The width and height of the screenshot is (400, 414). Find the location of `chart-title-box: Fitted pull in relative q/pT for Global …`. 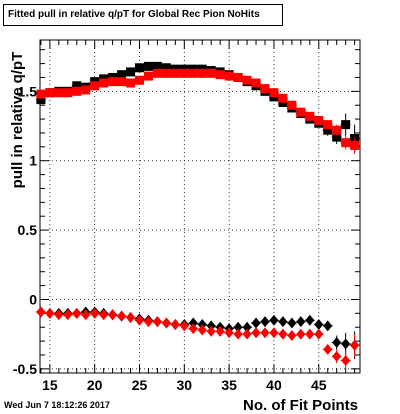

chart-title-box: Fitted pull in relative q/pT for Global … is located at coordinates (143, 15).